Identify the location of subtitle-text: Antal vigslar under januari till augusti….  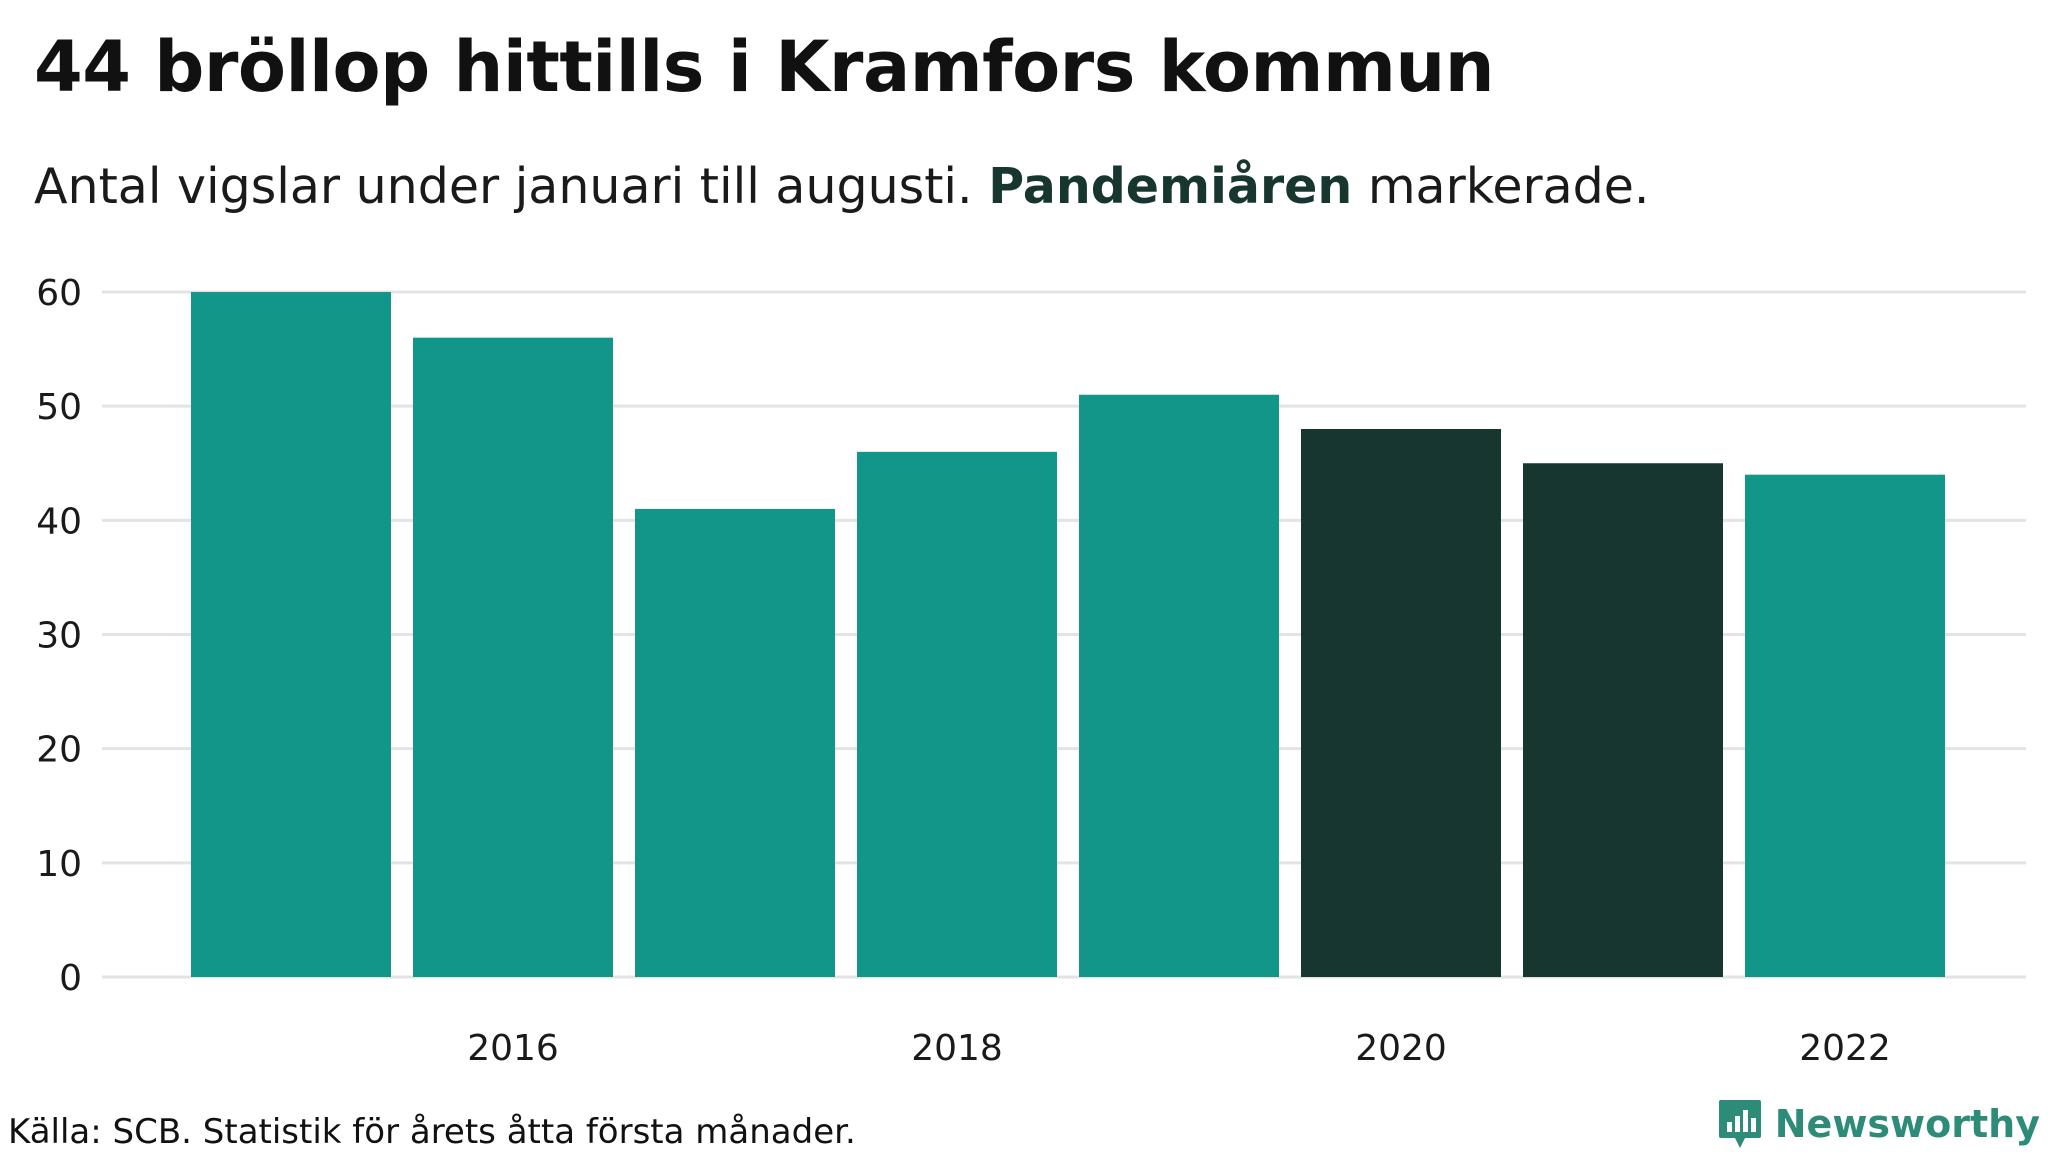
(511, 186).